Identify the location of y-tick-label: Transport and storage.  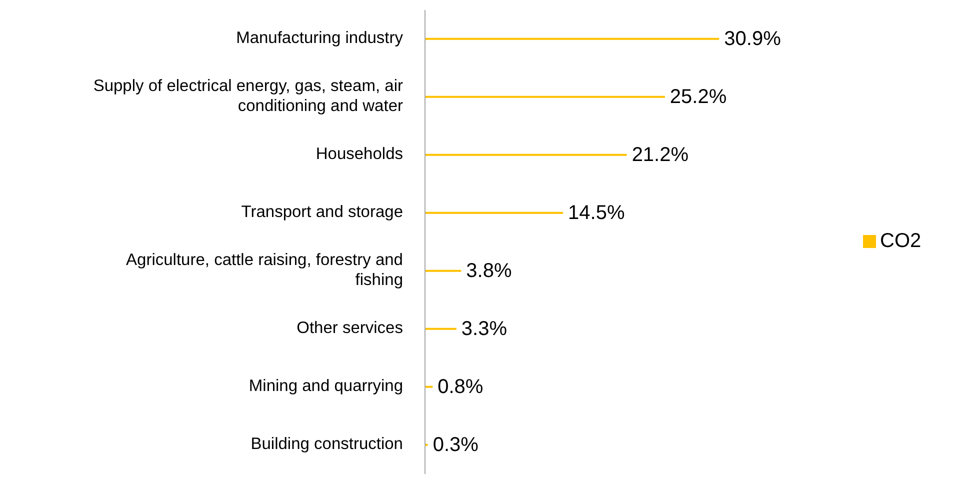
(322, 212).